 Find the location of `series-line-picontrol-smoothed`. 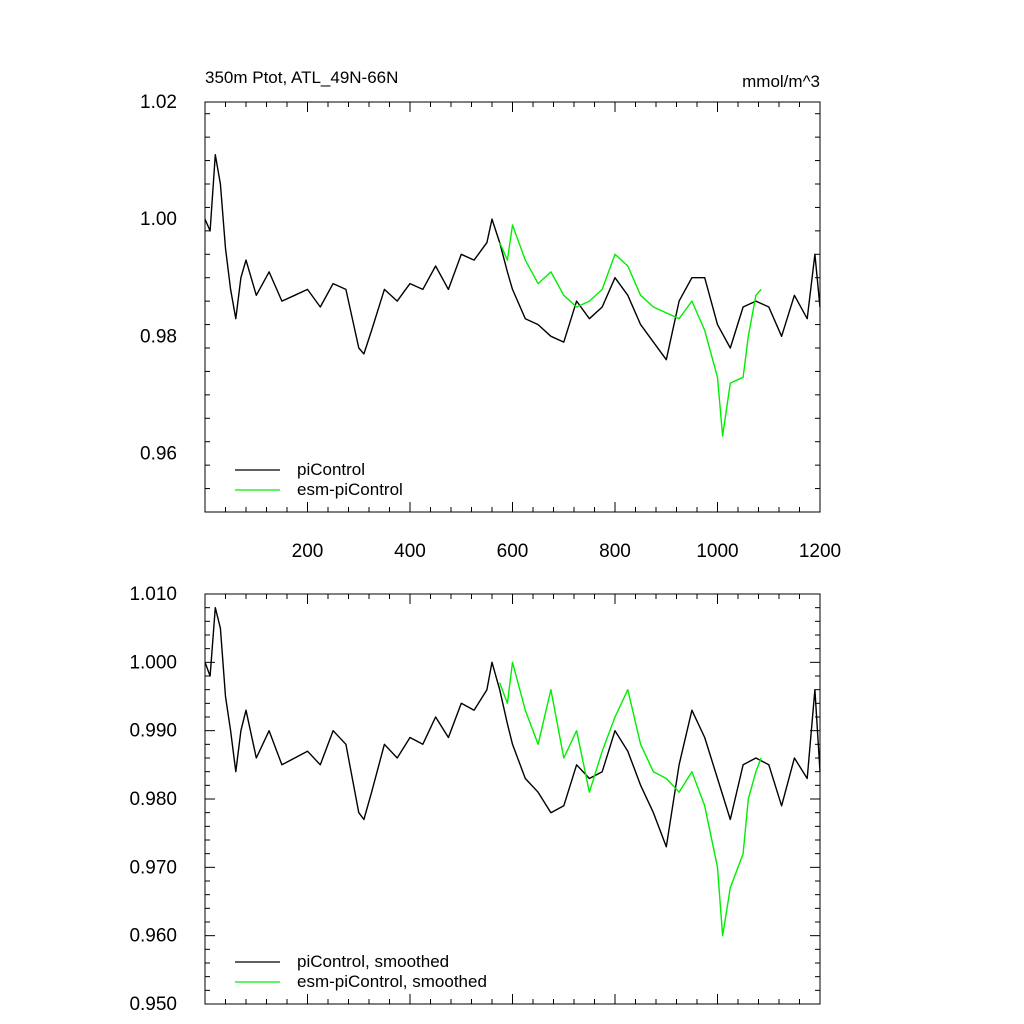

series-line-picontrol-smoothed is located at coordinates (512, 727).